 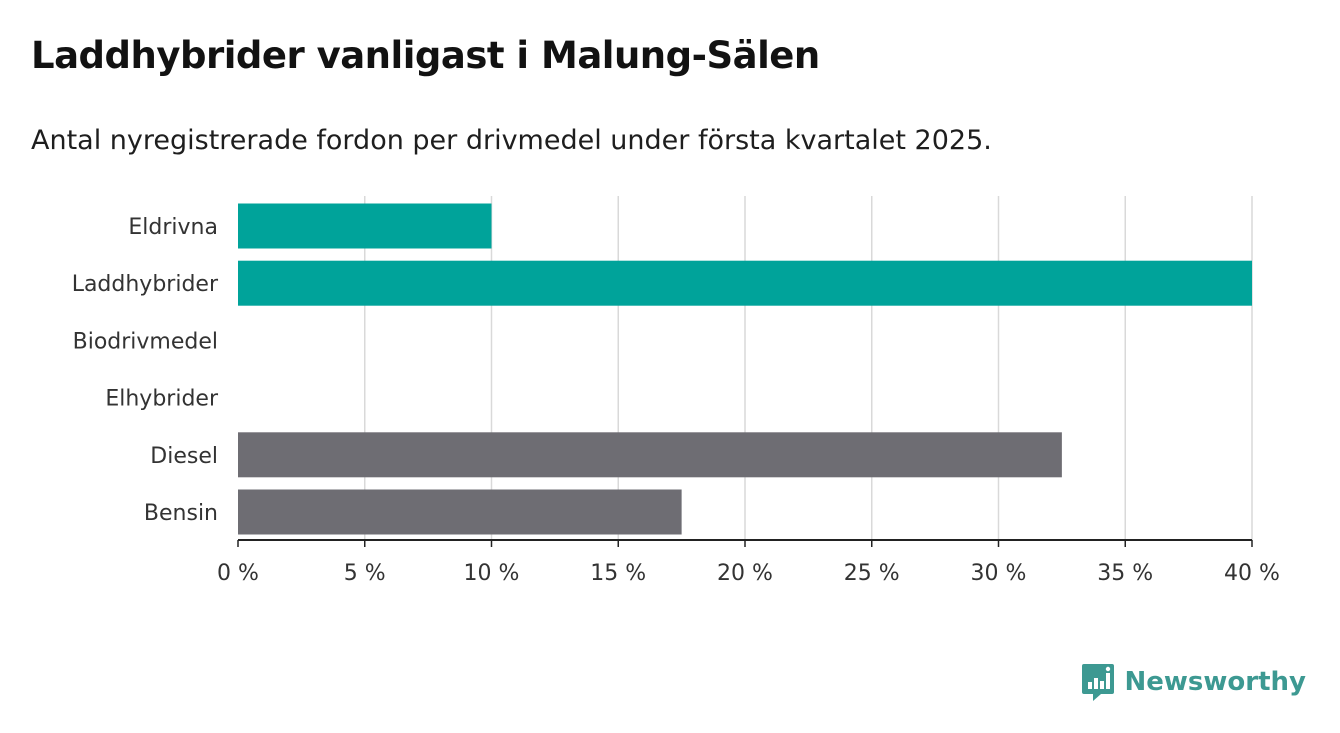 I want to click on x-tick-label: 20 %, so click(x=745, y=573).